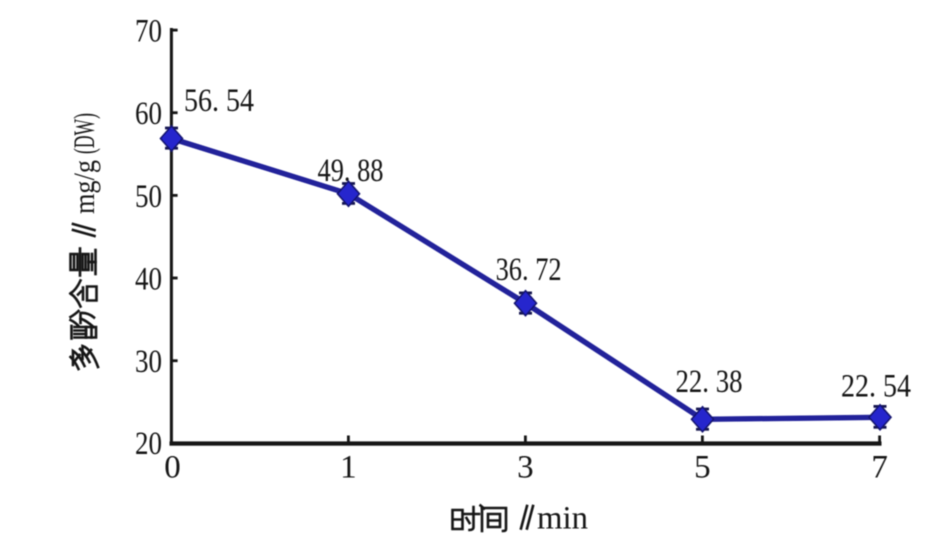  What do you see at coordinates (148, 280) in the screenshot?
I see `svg-text: 40` at bounding box center [148, 280].